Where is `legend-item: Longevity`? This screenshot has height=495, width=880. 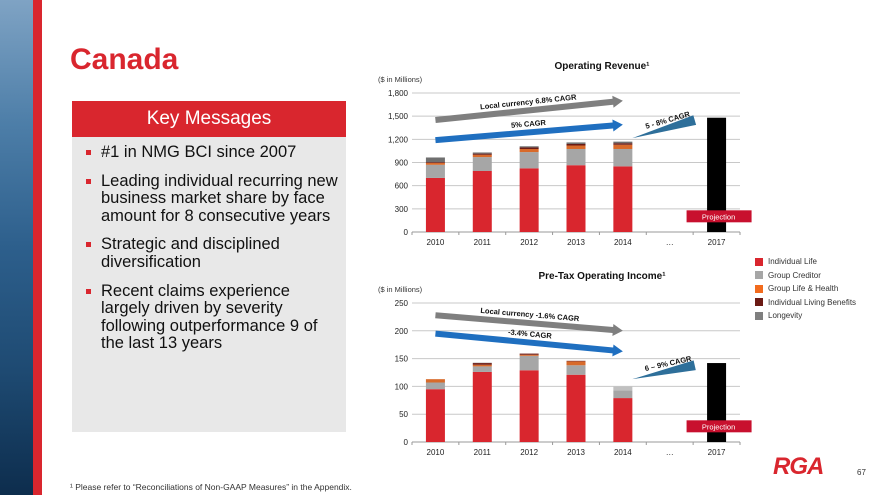
legend-item: Longevity is located at coordinates (805, 316).